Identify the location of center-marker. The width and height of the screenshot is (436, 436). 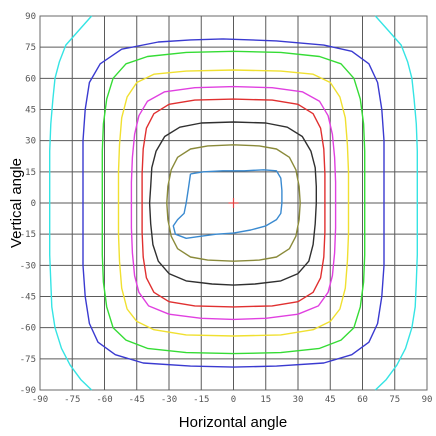
(233, 203).